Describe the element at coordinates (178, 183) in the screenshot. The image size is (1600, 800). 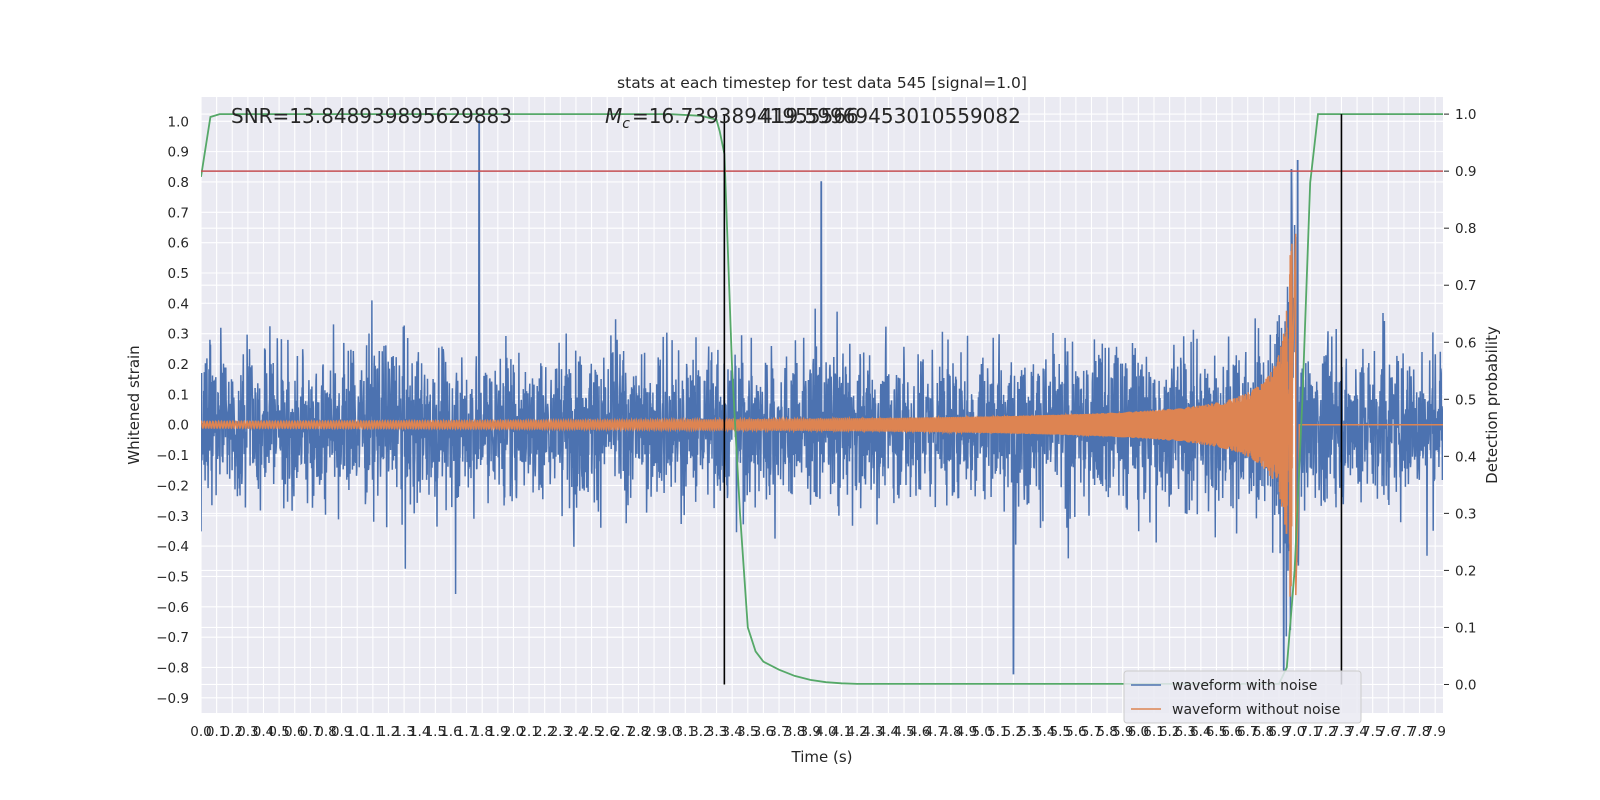
I see `y-tick-label: 0.8` at that location.